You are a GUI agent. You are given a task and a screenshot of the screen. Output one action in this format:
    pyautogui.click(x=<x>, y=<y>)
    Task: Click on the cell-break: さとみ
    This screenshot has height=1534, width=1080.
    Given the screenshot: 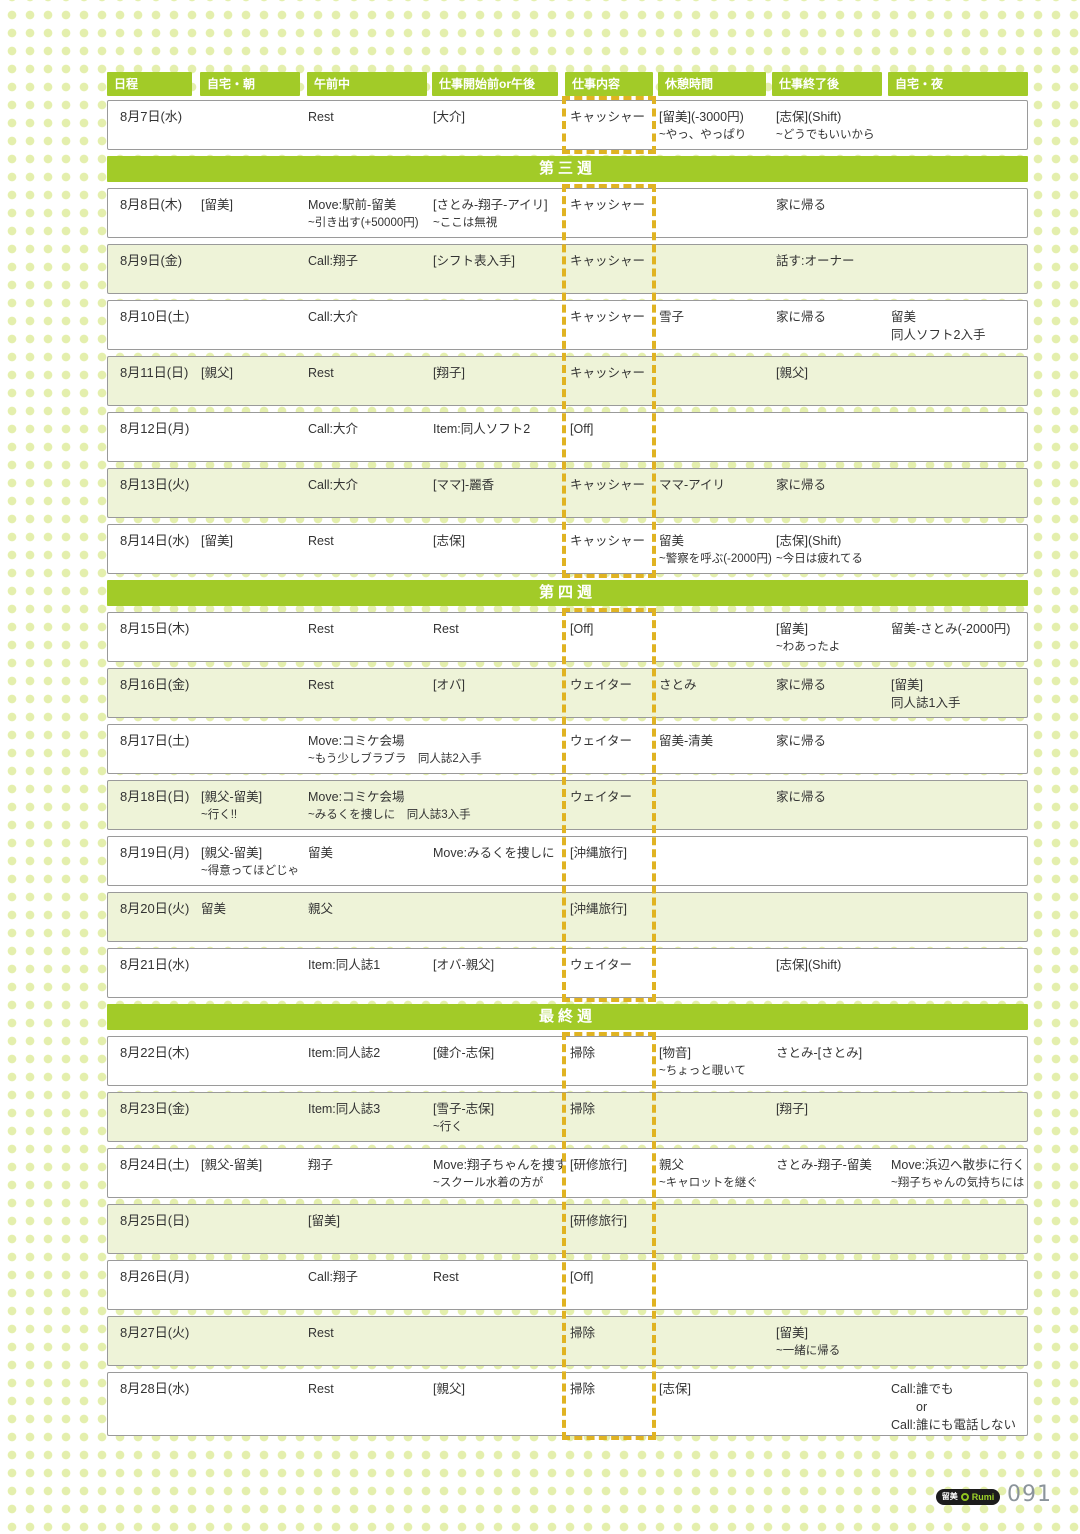 What is the action you would take?
    pyautogui.click(x=678, y=685)
    